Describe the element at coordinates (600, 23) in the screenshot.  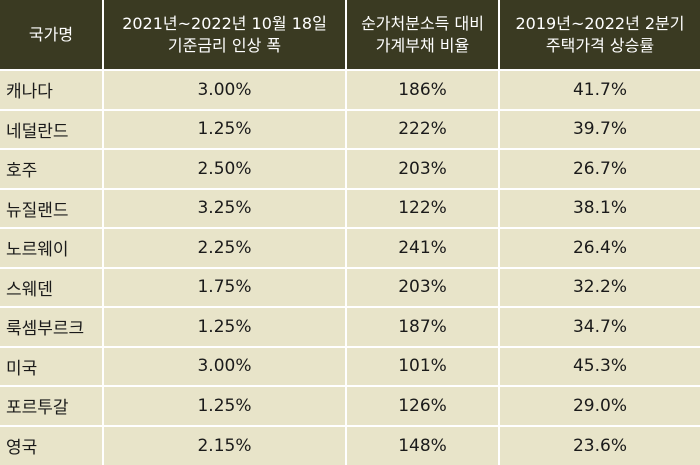
I see `header-text: 2019년~2022년 2분기` at that location.